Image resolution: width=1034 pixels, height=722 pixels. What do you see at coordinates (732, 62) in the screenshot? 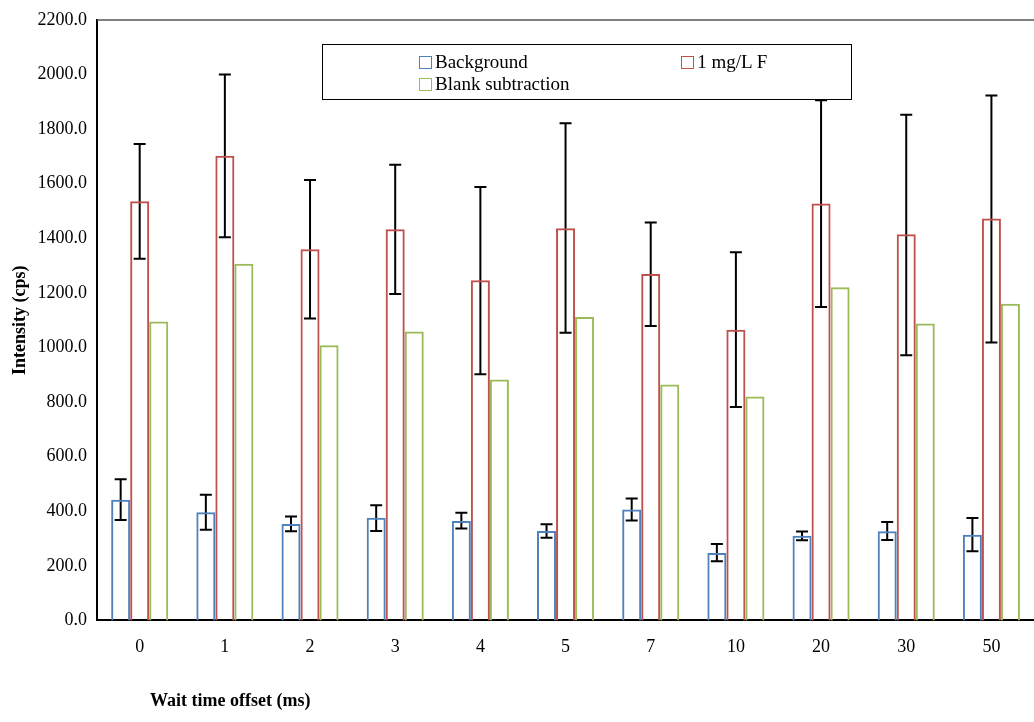
I see `legend-label: 1 mg/L F` at bounding box center [732, 62].